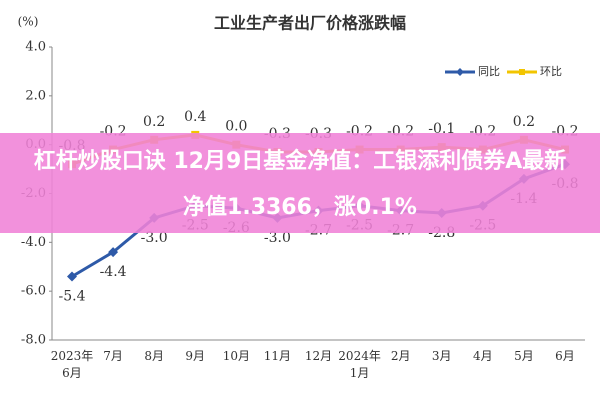  I want to click on x-tick-label: 5月, so click(524, 356).